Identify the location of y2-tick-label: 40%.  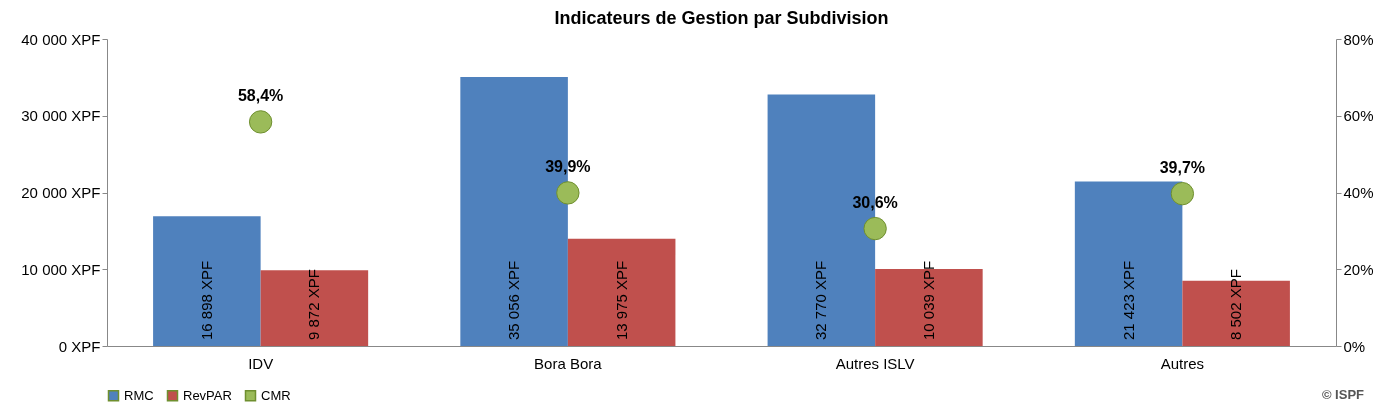
(1358, 192).